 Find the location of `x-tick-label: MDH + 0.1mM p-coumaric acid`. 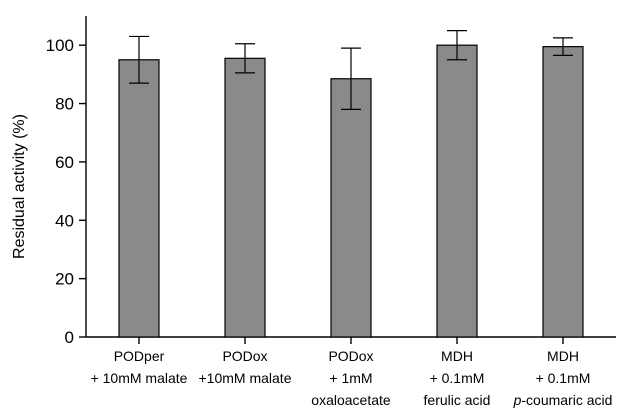

x-tick-label: MDH + 0.1mM p-coumaric acid is located at coordinates (563, 378).